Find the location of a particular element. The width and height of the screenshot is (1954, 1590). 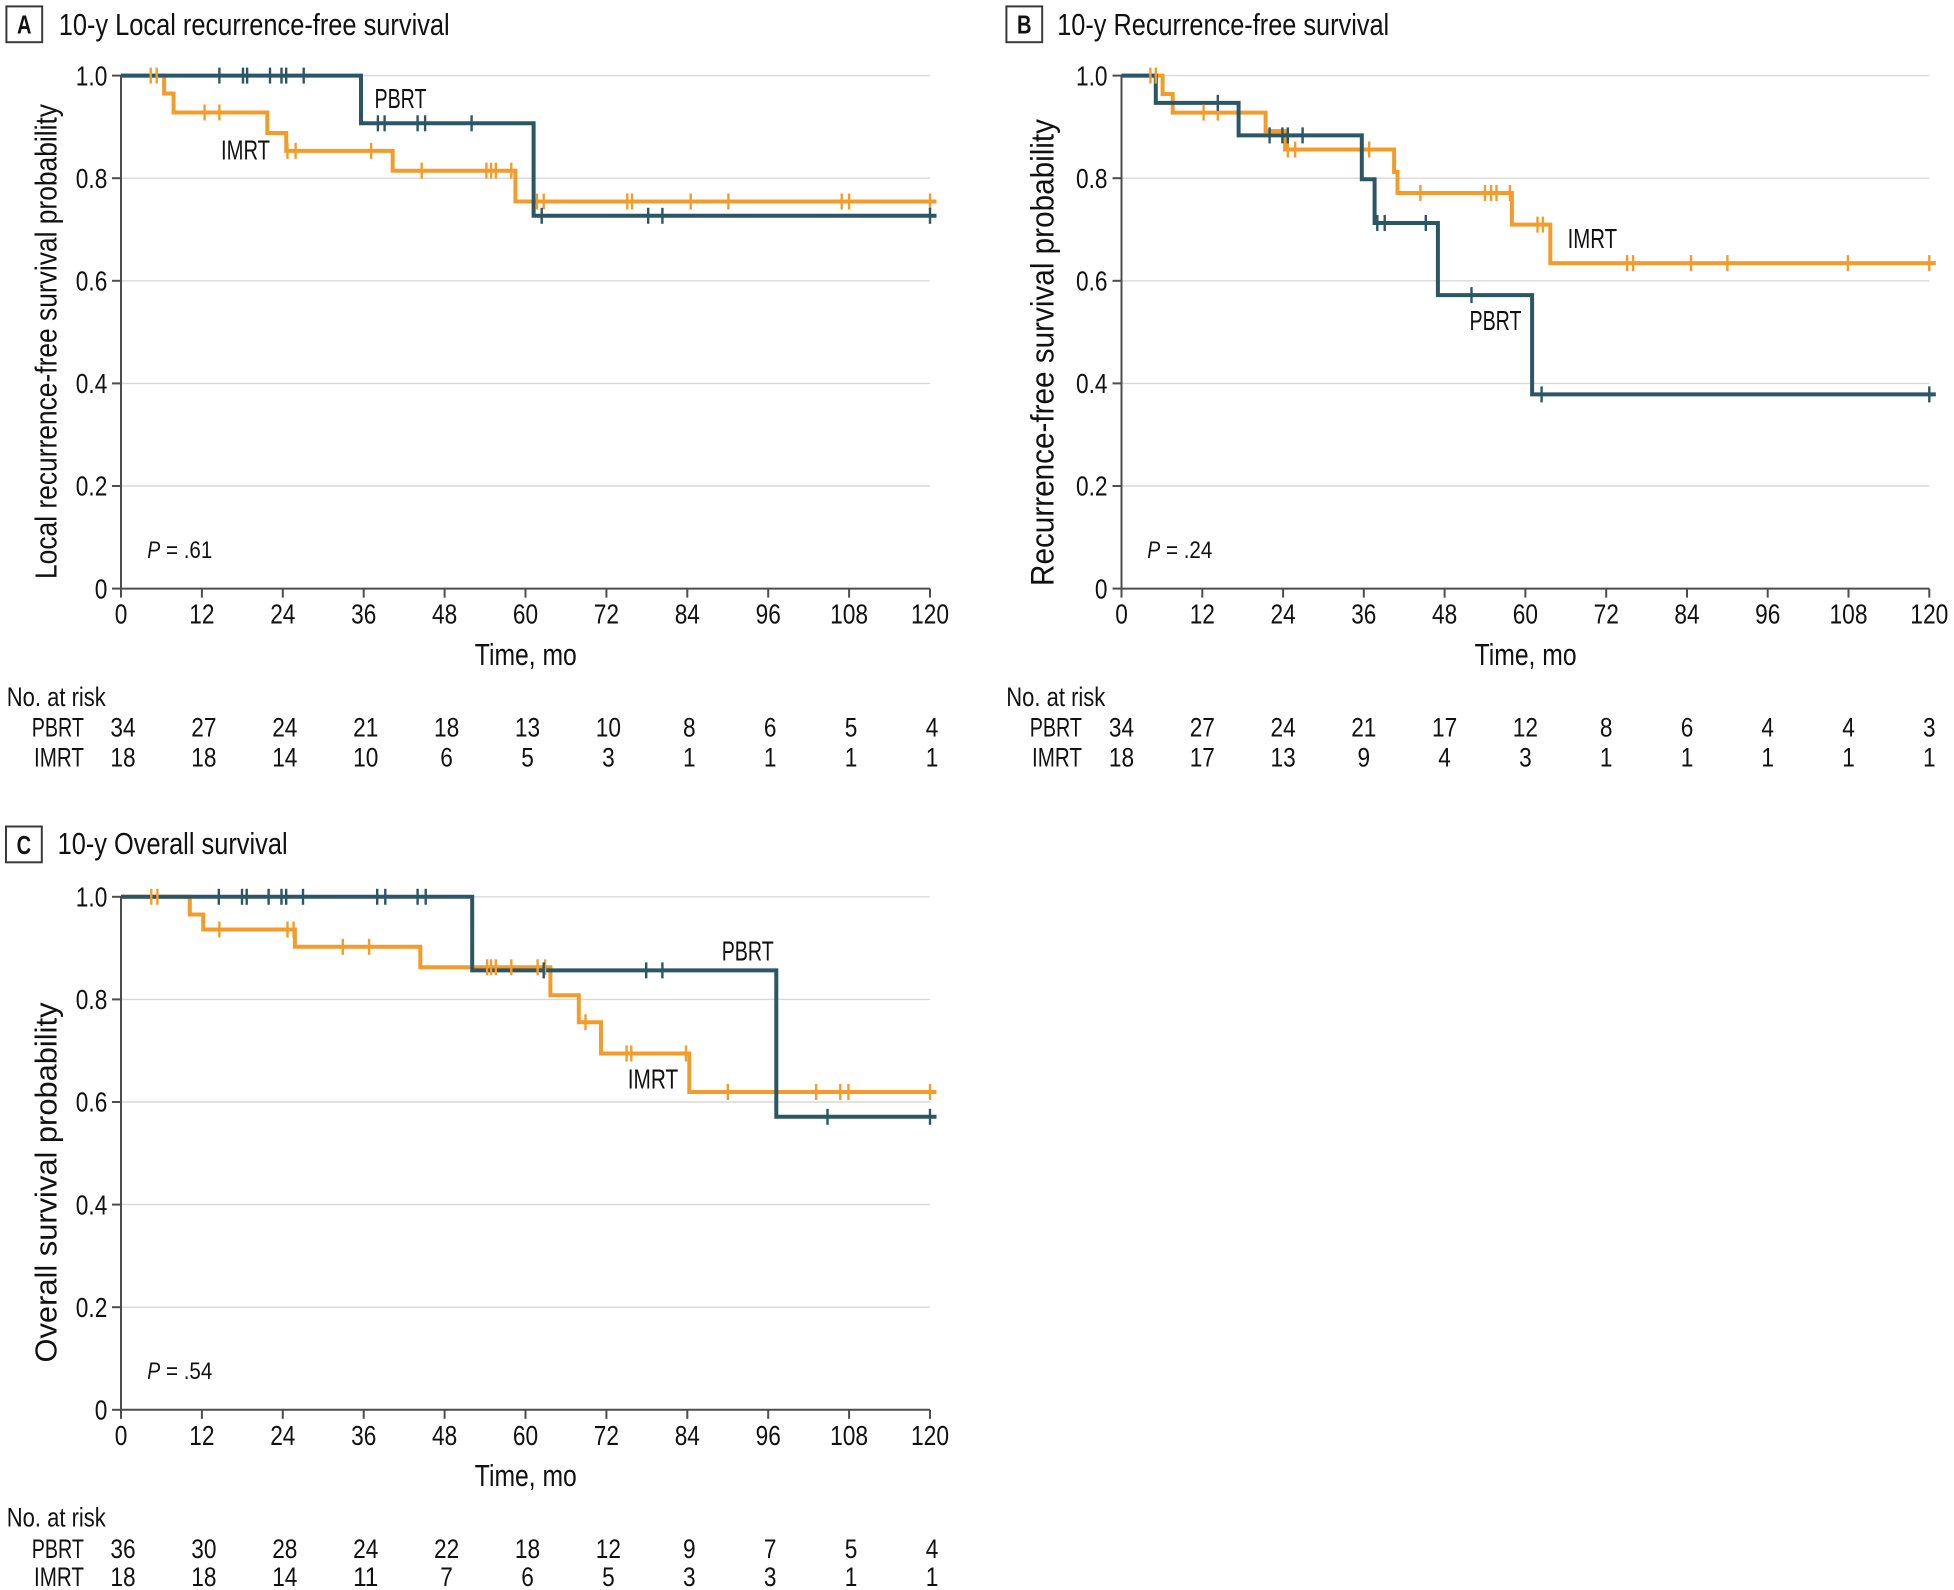

svg-text: 17 is located at coordinates (1444, 728).